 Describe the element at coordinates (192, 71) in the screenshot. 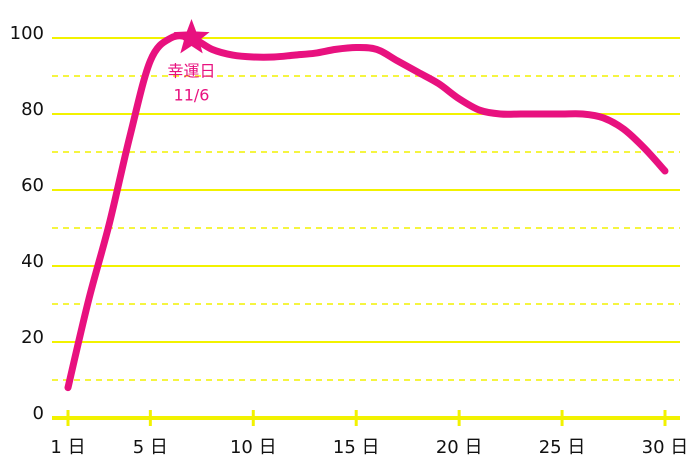

I see `annotation-label: 幸運日` at that location.